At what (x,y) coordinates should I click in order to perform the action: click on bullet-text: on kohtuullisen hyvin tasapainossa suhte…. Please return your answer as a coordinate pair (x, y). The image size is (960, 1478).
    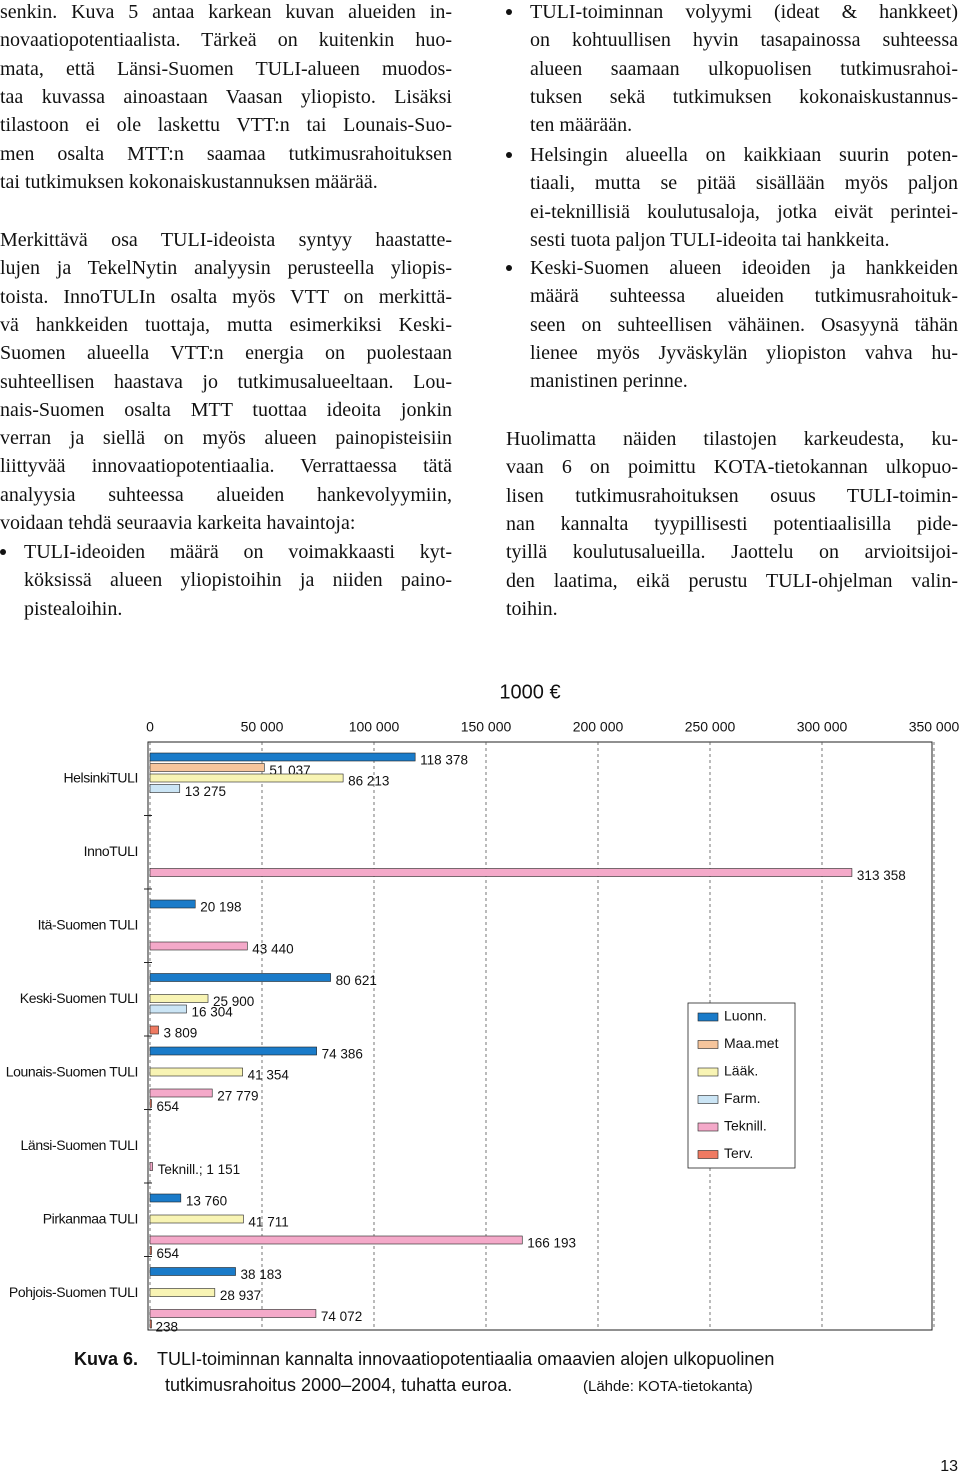
    Looking at the image, I should click on (744, 40).